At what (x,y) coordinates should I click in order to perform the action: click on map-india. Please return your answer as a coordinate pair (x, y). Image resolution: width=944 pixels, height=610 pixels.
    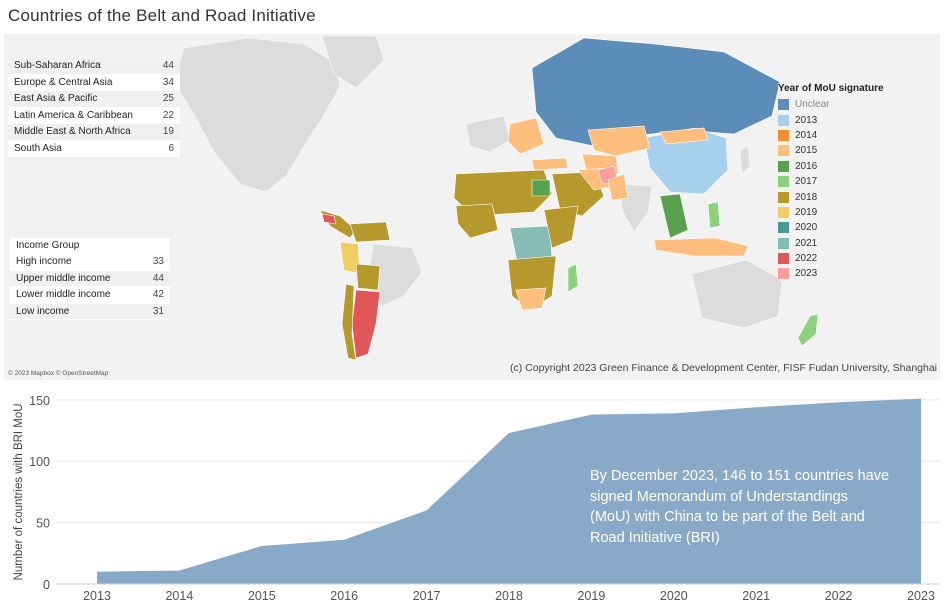
    Looking at the image, I should click on (636, 208).